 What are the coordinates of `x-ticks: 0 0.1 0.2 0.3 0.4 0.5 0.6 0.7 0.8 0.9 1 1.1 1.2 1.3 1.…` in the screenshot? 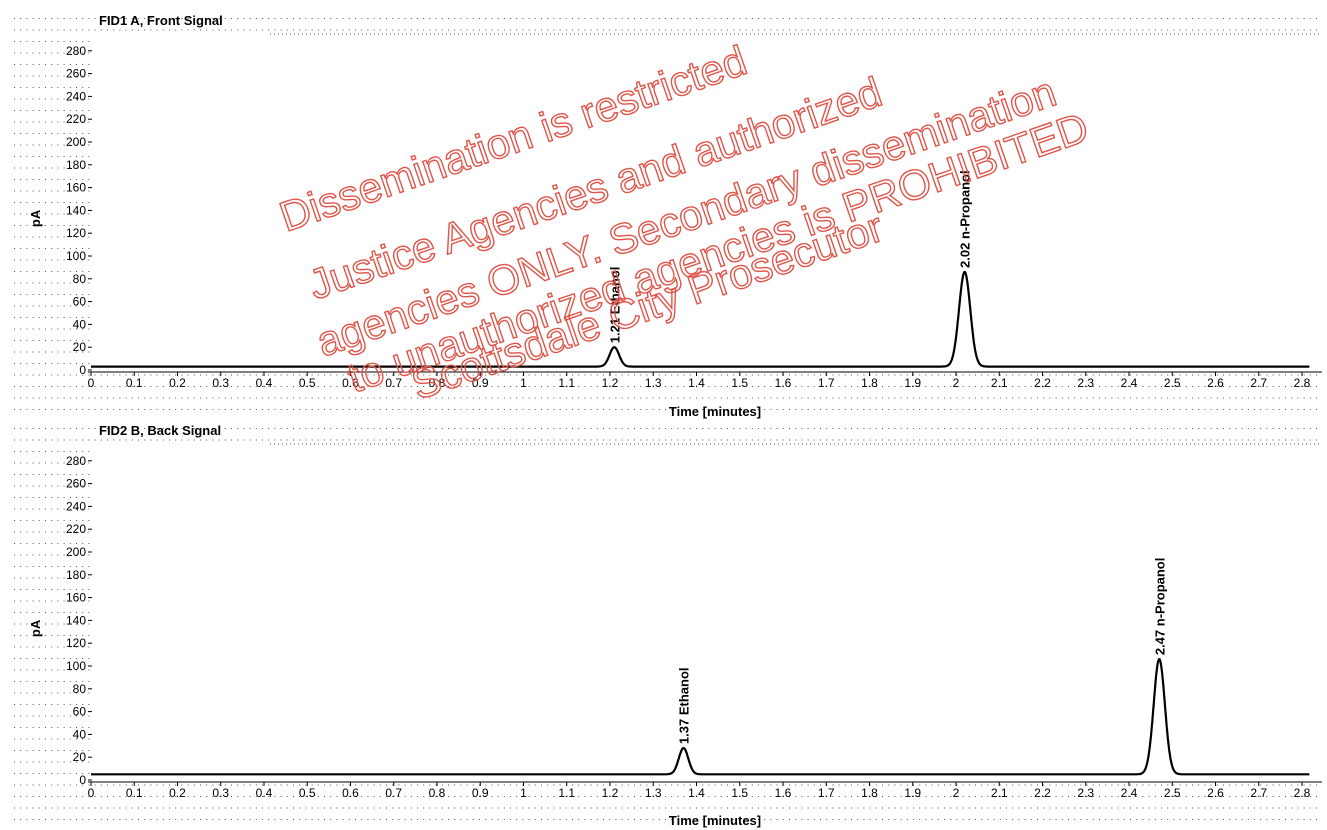 It's located at (699, 791).